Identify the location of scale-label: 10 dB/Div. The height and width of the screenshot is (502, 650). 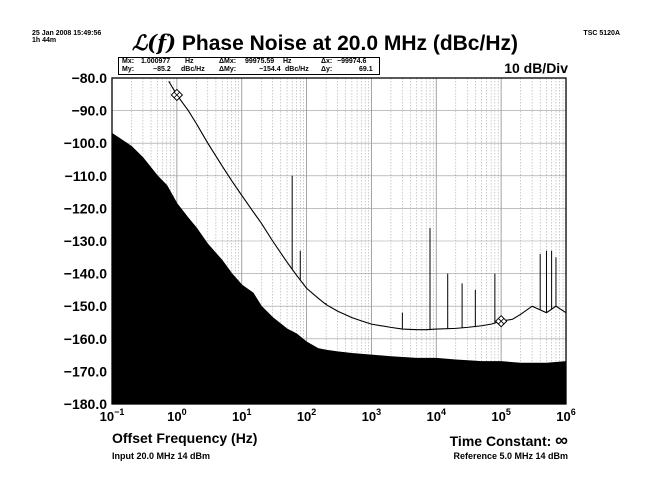
(536, 68).